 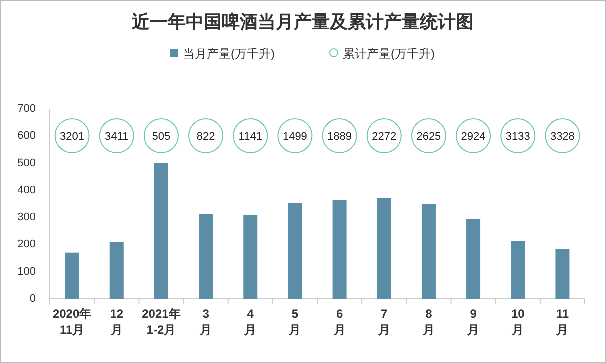 What do you see at coordinates (117, 322) in the screenshot?
I see `x-tick-label: 12 月` at bounding box center [117, 322].